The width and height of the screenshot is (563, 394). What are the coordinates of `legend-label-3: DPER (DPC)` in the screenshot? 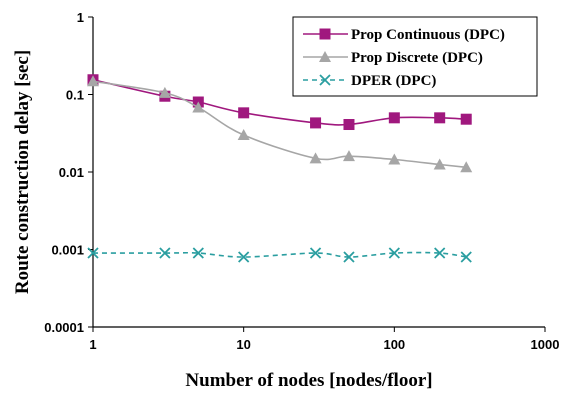 It's located at (393, 81).